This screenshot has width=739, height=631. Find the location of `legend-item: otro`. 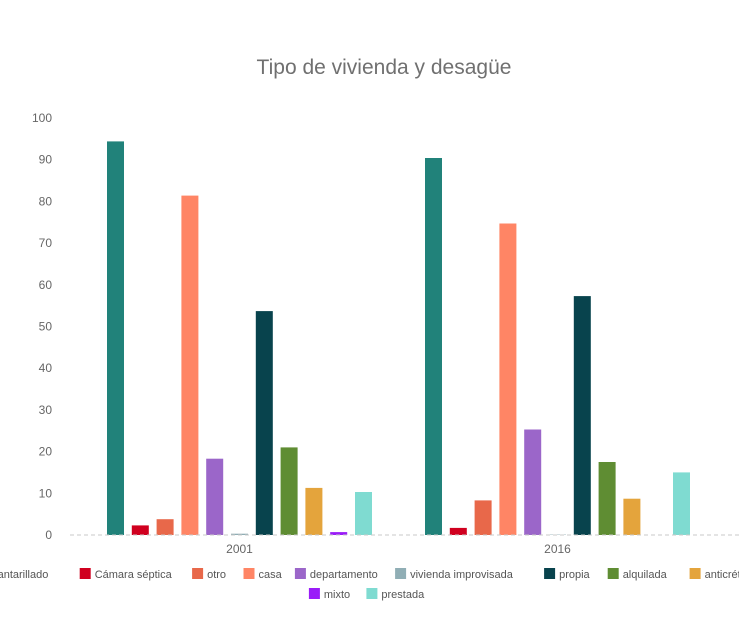

legend-item: otro is located at coordinates (209, 574).